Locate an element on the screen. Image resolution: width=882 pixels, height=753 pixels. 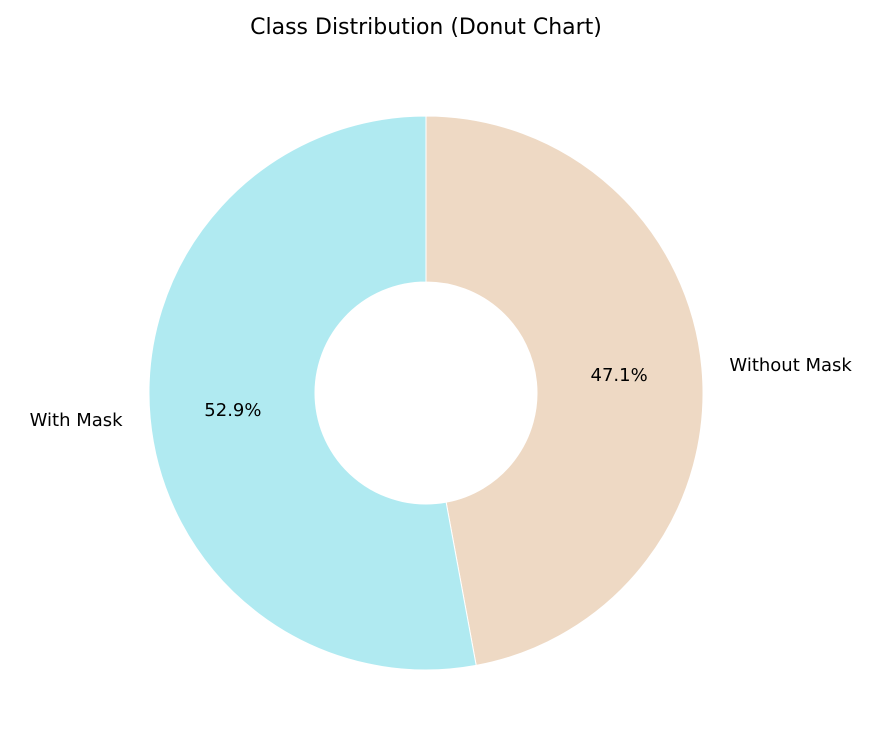
slice-percent-with-mask: 52.9% is located at coordinates (232, 410).